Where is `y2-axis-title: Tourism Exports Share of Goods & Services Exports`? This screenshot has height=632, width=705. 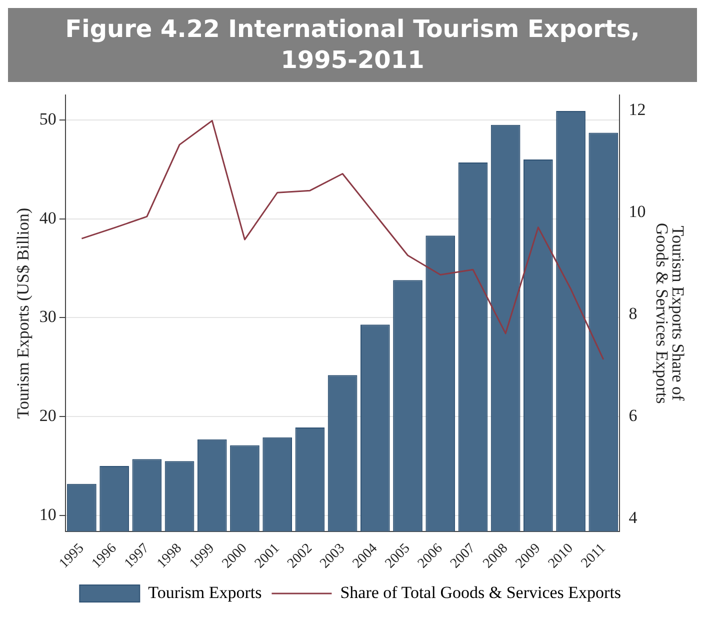
y2-axis-title: Tourism Exports Share of Goods & Services Exports is located at coordinates (670, 313).